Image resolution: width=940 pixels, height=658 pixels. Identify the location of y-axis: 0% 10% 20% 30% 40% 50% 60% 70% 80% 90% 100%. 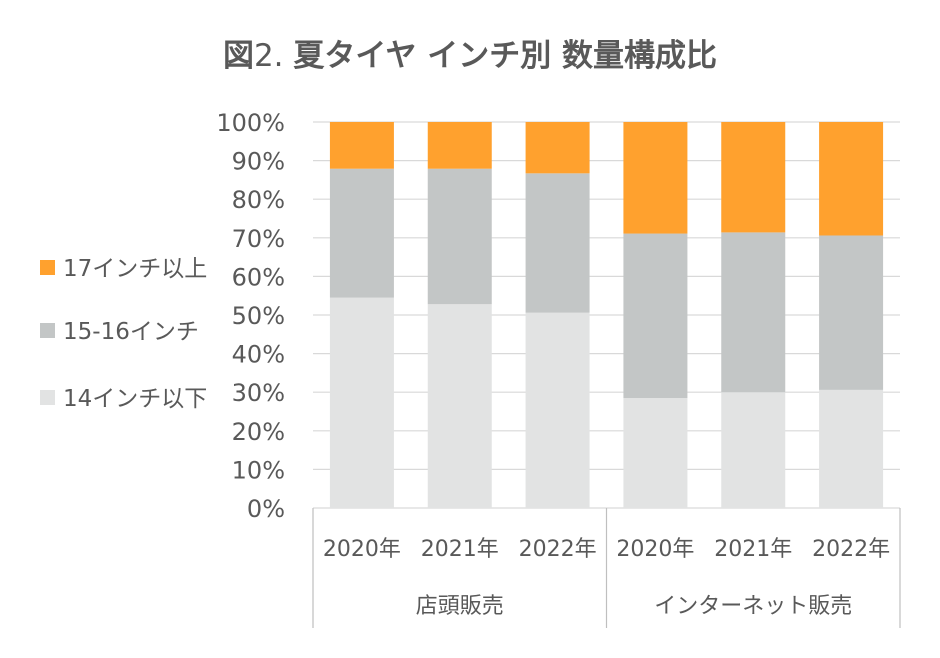
(250, 316).